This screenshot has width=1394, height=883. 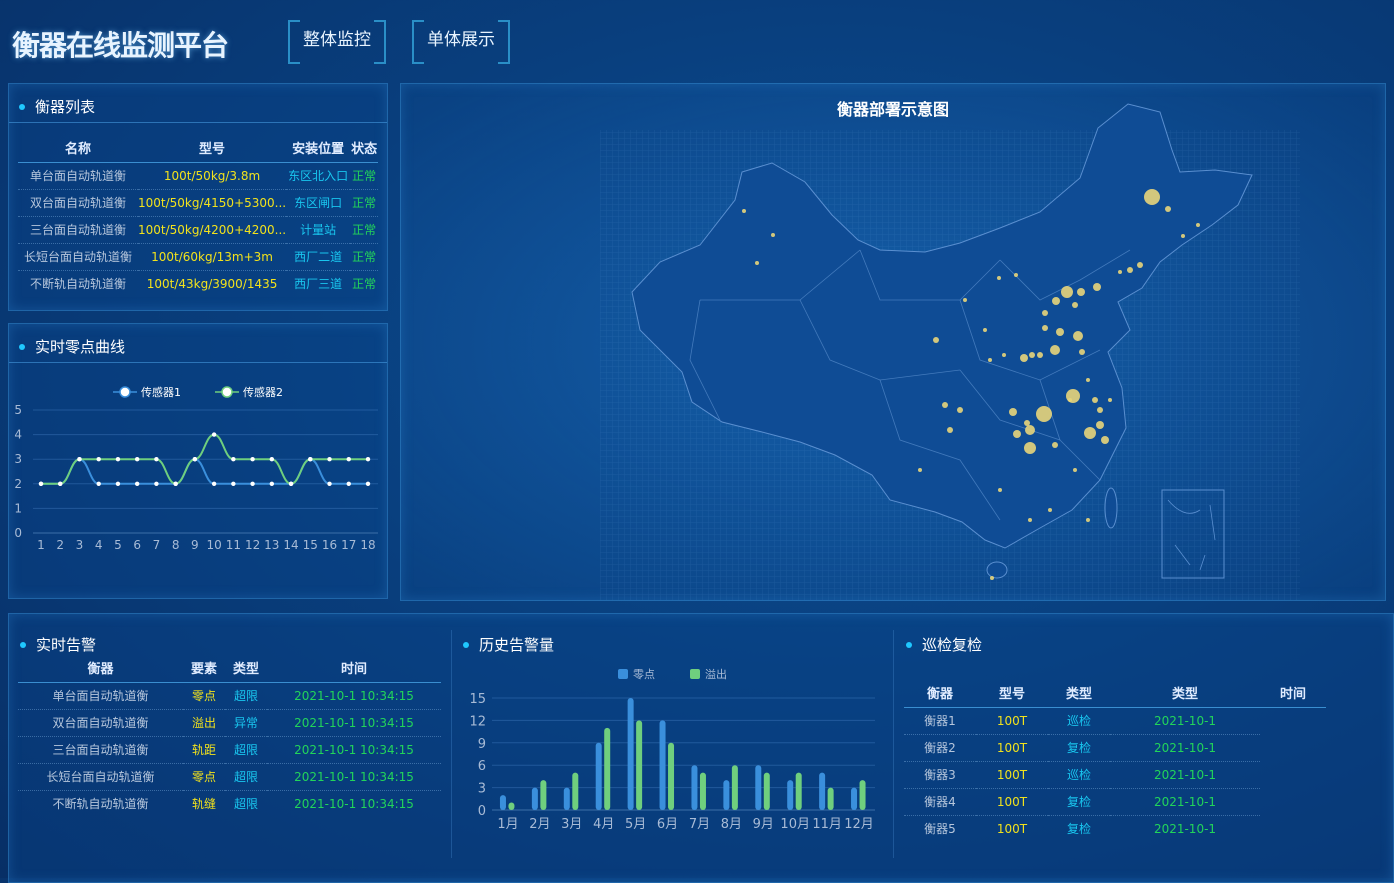 What do you see at coordinates (198, 175) in the screenshot?
I see `table-row: 单台面自动轨道衡 100t/50kg/3.8m 东区北入口 正常` at bounding box center [198, 175].